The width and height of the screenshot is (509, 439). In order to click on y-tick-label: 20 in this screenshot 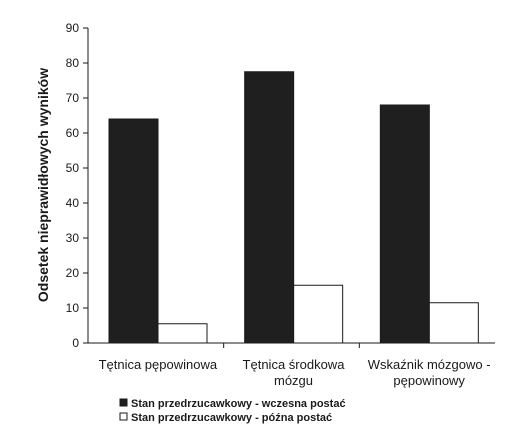, I will do `click(73, 273)`.